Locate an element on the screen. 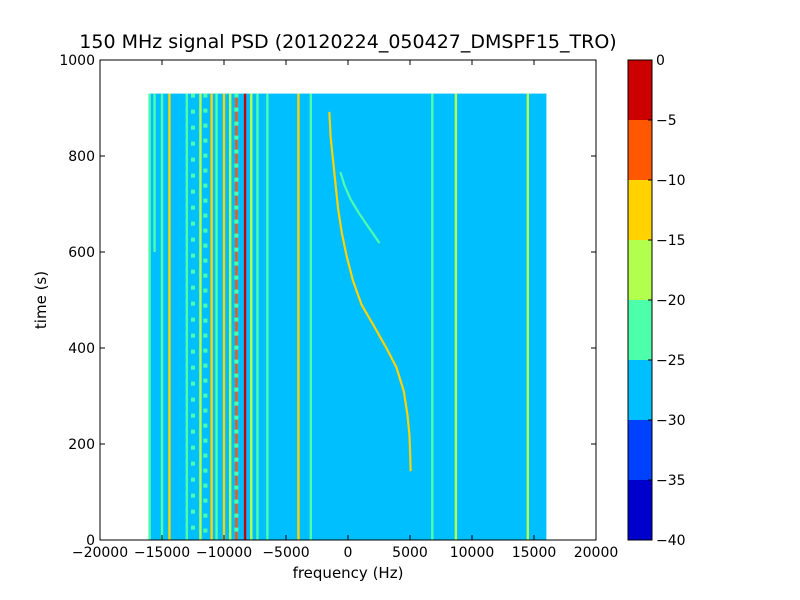 The width and height of the screenshot is (800, 600). colorbar is located at coordinates (640, 300).